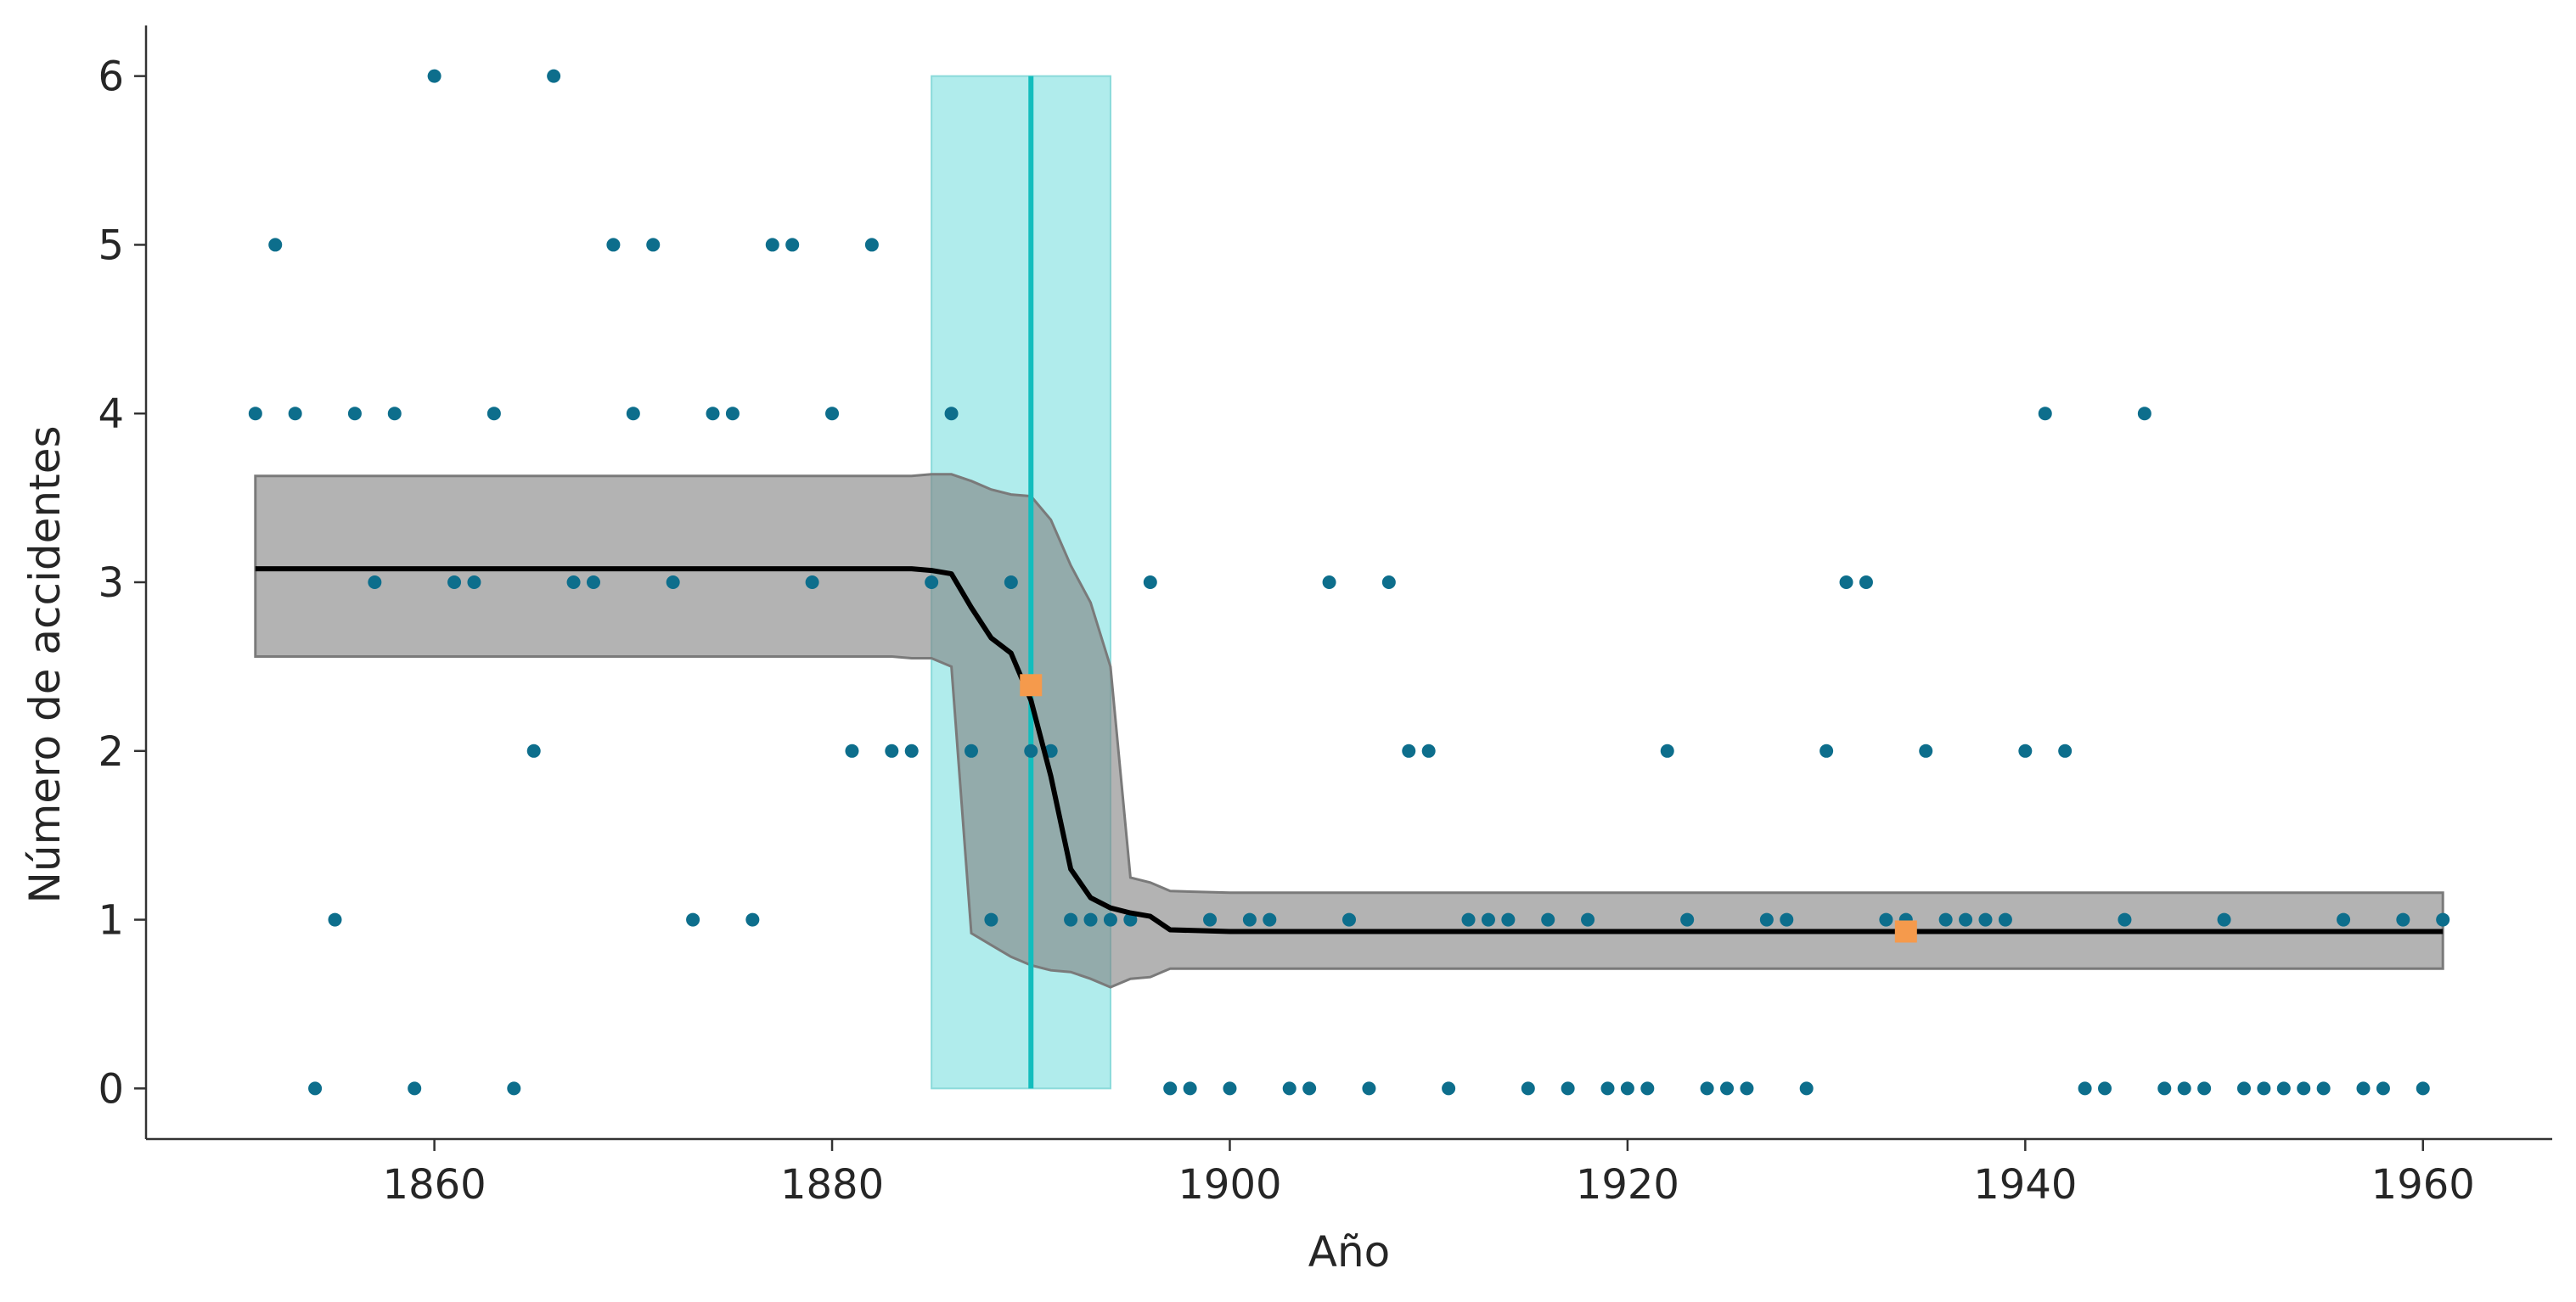 The height and width of the screenshot is (1302, 2576). What do you see at coordinates (832, 1185) in the screenshot?
I see `x-tick-label: 1880` at bounding box center [832, 1185].